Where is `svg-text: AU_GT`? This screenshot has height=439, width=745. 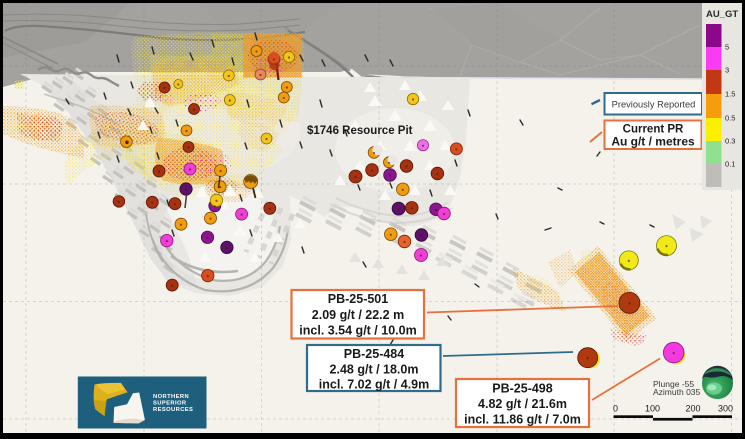
svg-text: AU_GT is located at coordinates (722, 14).